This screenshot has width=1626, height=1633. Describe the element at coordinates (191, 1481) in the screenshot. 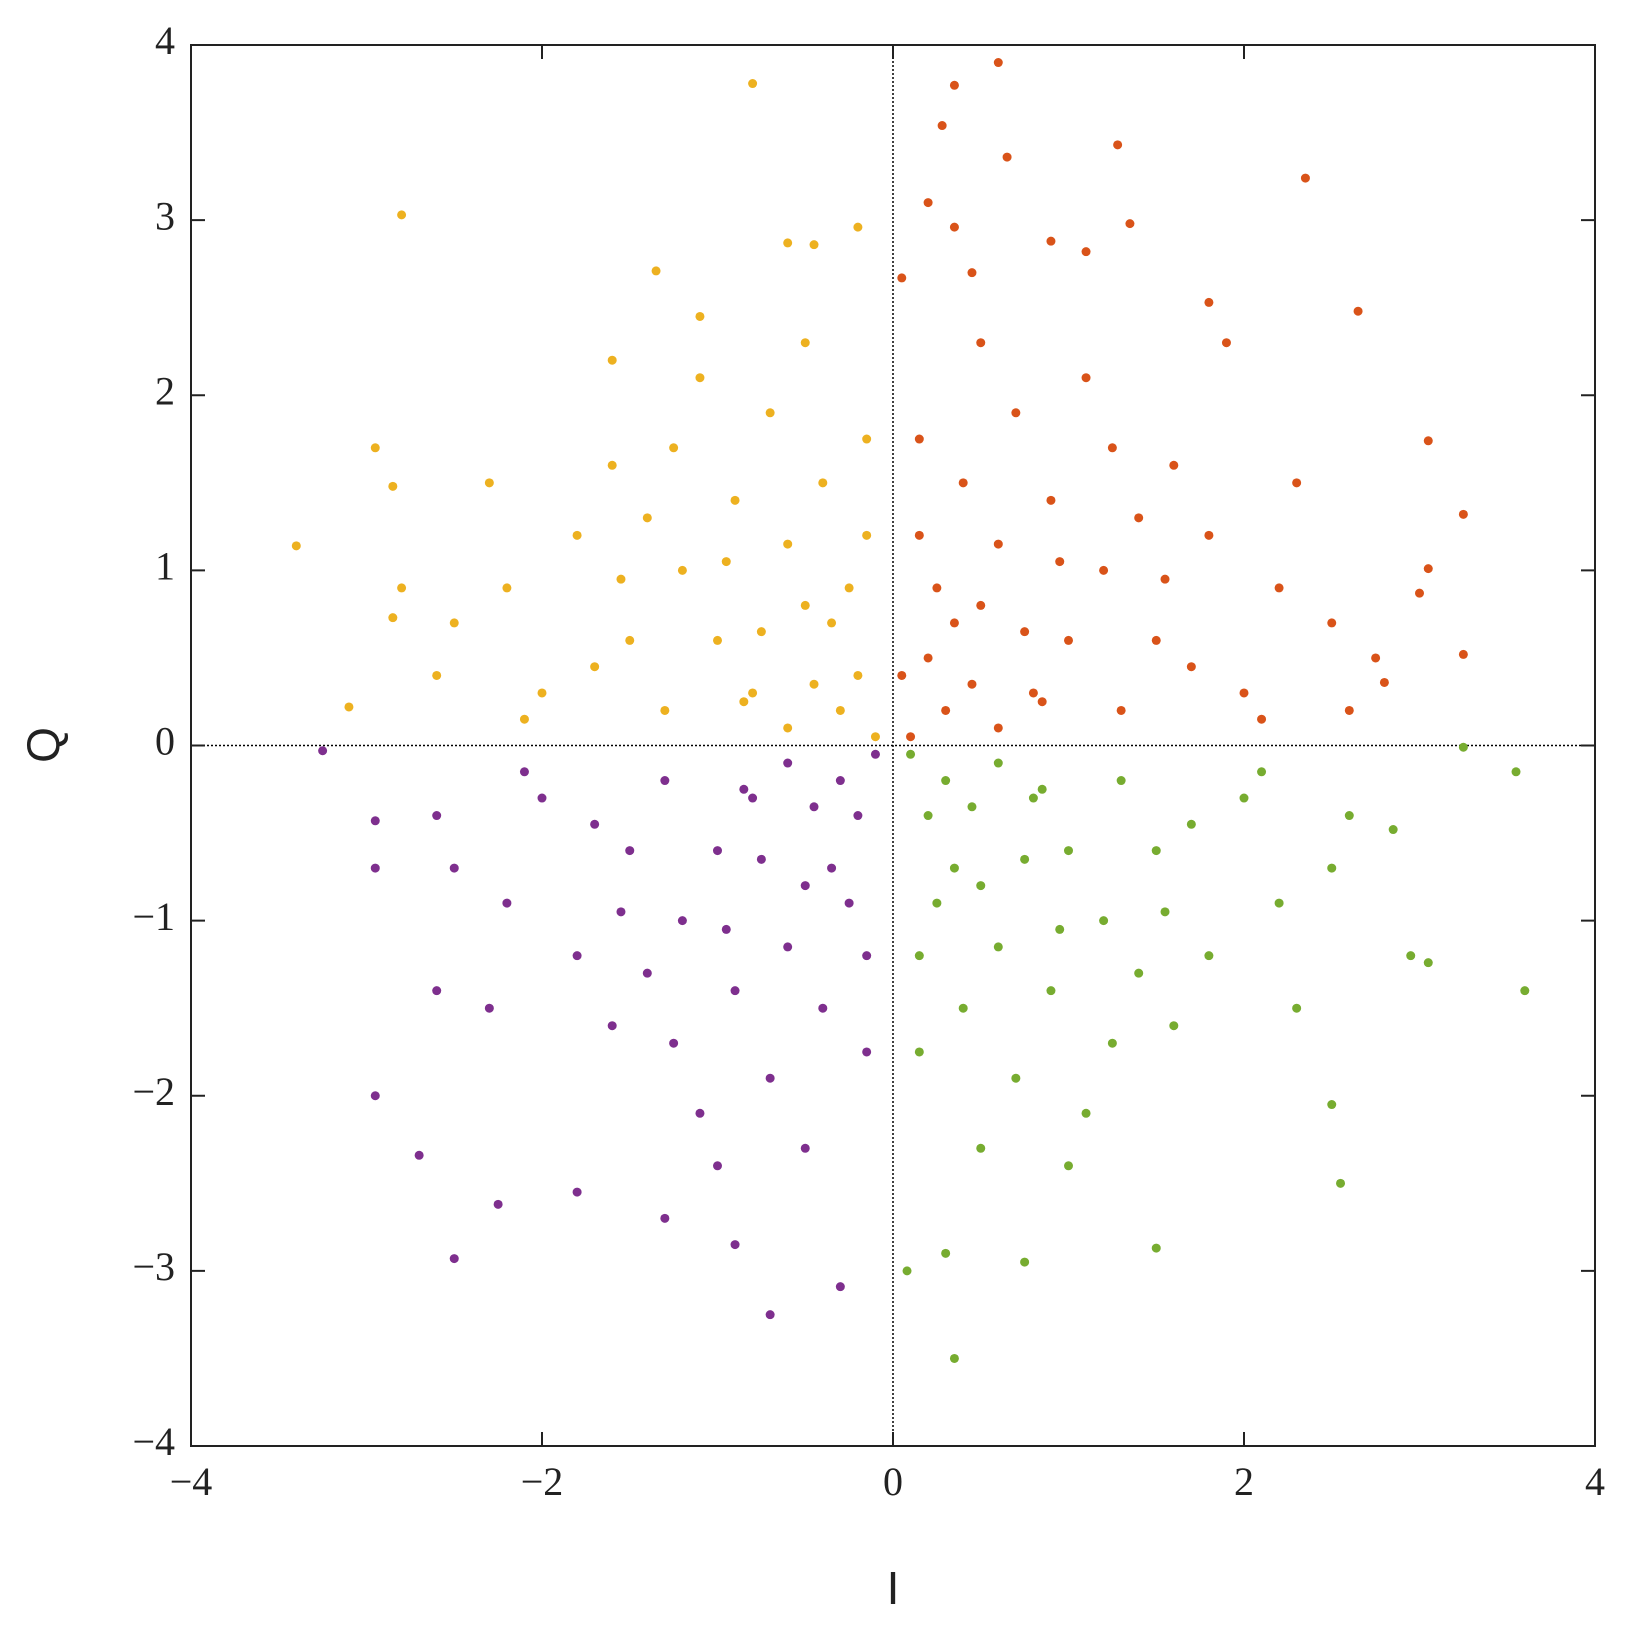

I see `x-tick-label: −4` at that location.